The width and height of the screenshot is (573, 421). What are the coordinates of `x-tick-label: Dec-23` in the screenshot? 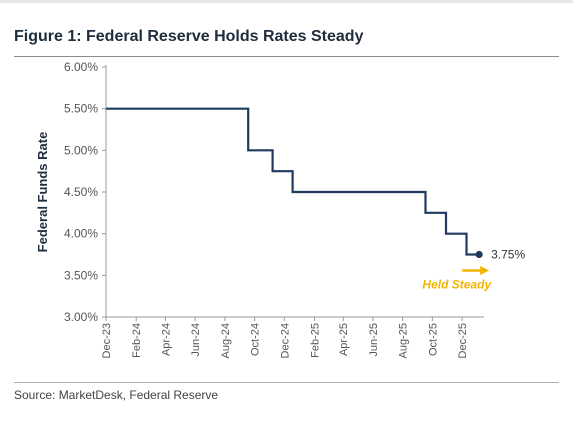 It's located at (107, 340).